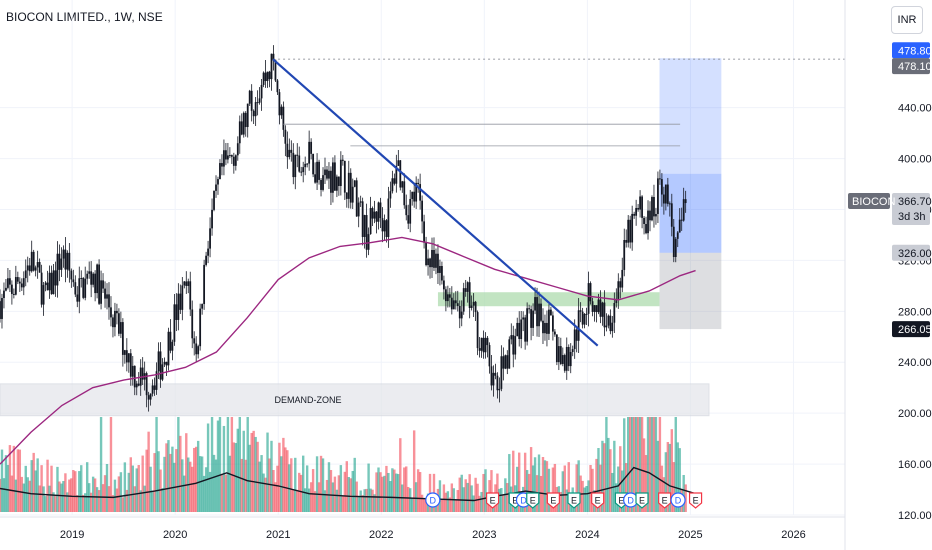 This screenshot has width=932, height=550. I want to click on target-zone, so click(690, 155).